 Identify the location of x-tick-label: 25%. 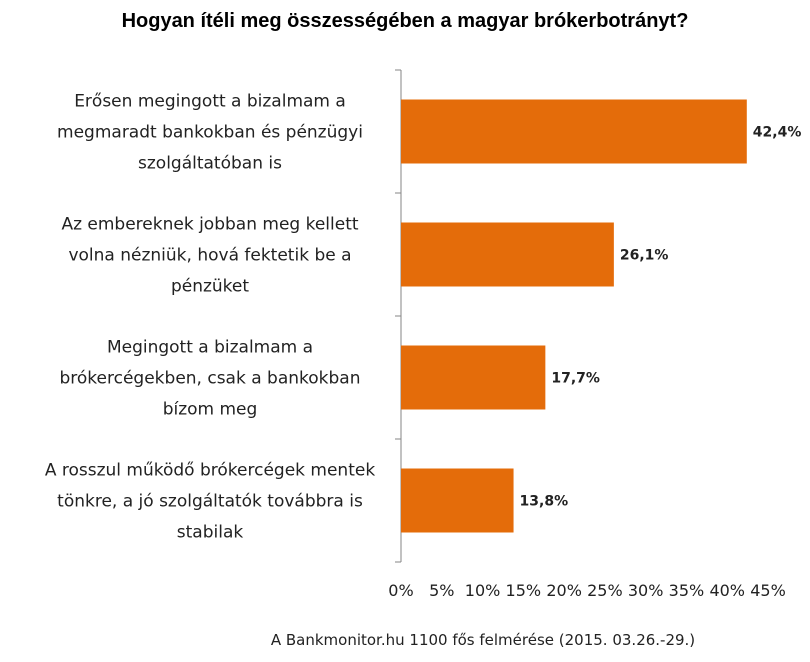
(605, 590).